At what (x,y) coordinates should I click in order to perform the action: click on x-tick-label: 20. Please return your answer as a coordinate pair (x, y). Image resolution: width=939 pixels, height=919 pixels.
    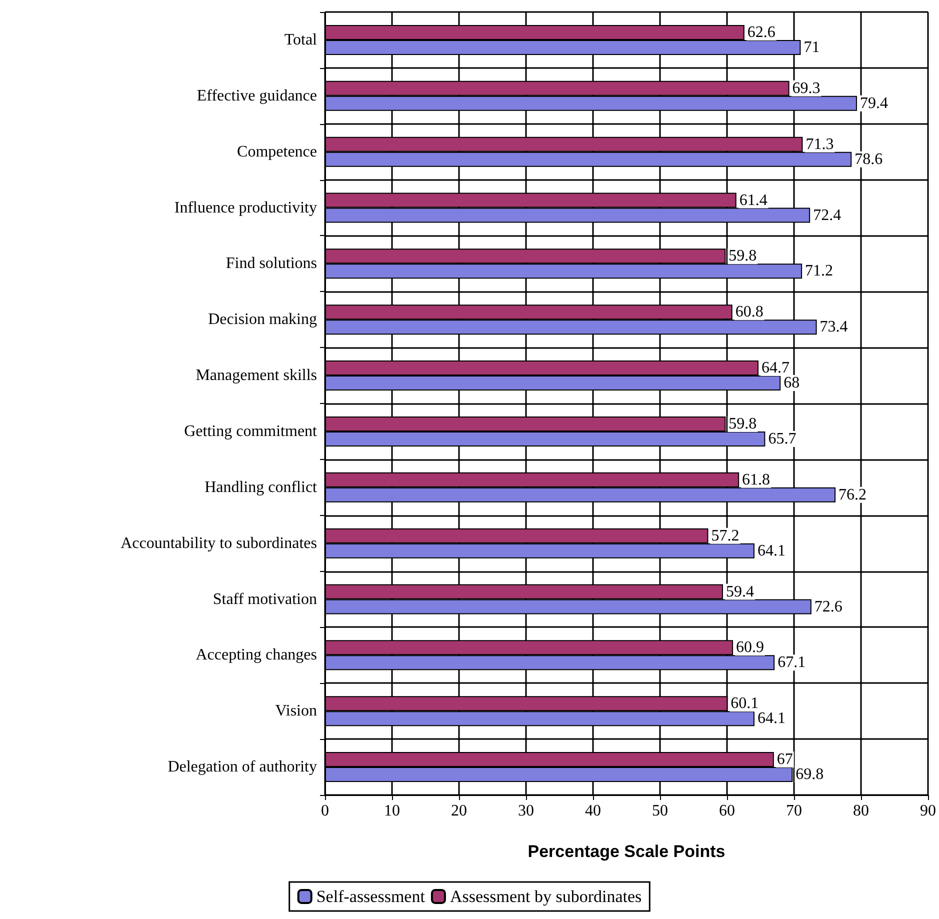
    Looking at the image, I should click on (459, 811).